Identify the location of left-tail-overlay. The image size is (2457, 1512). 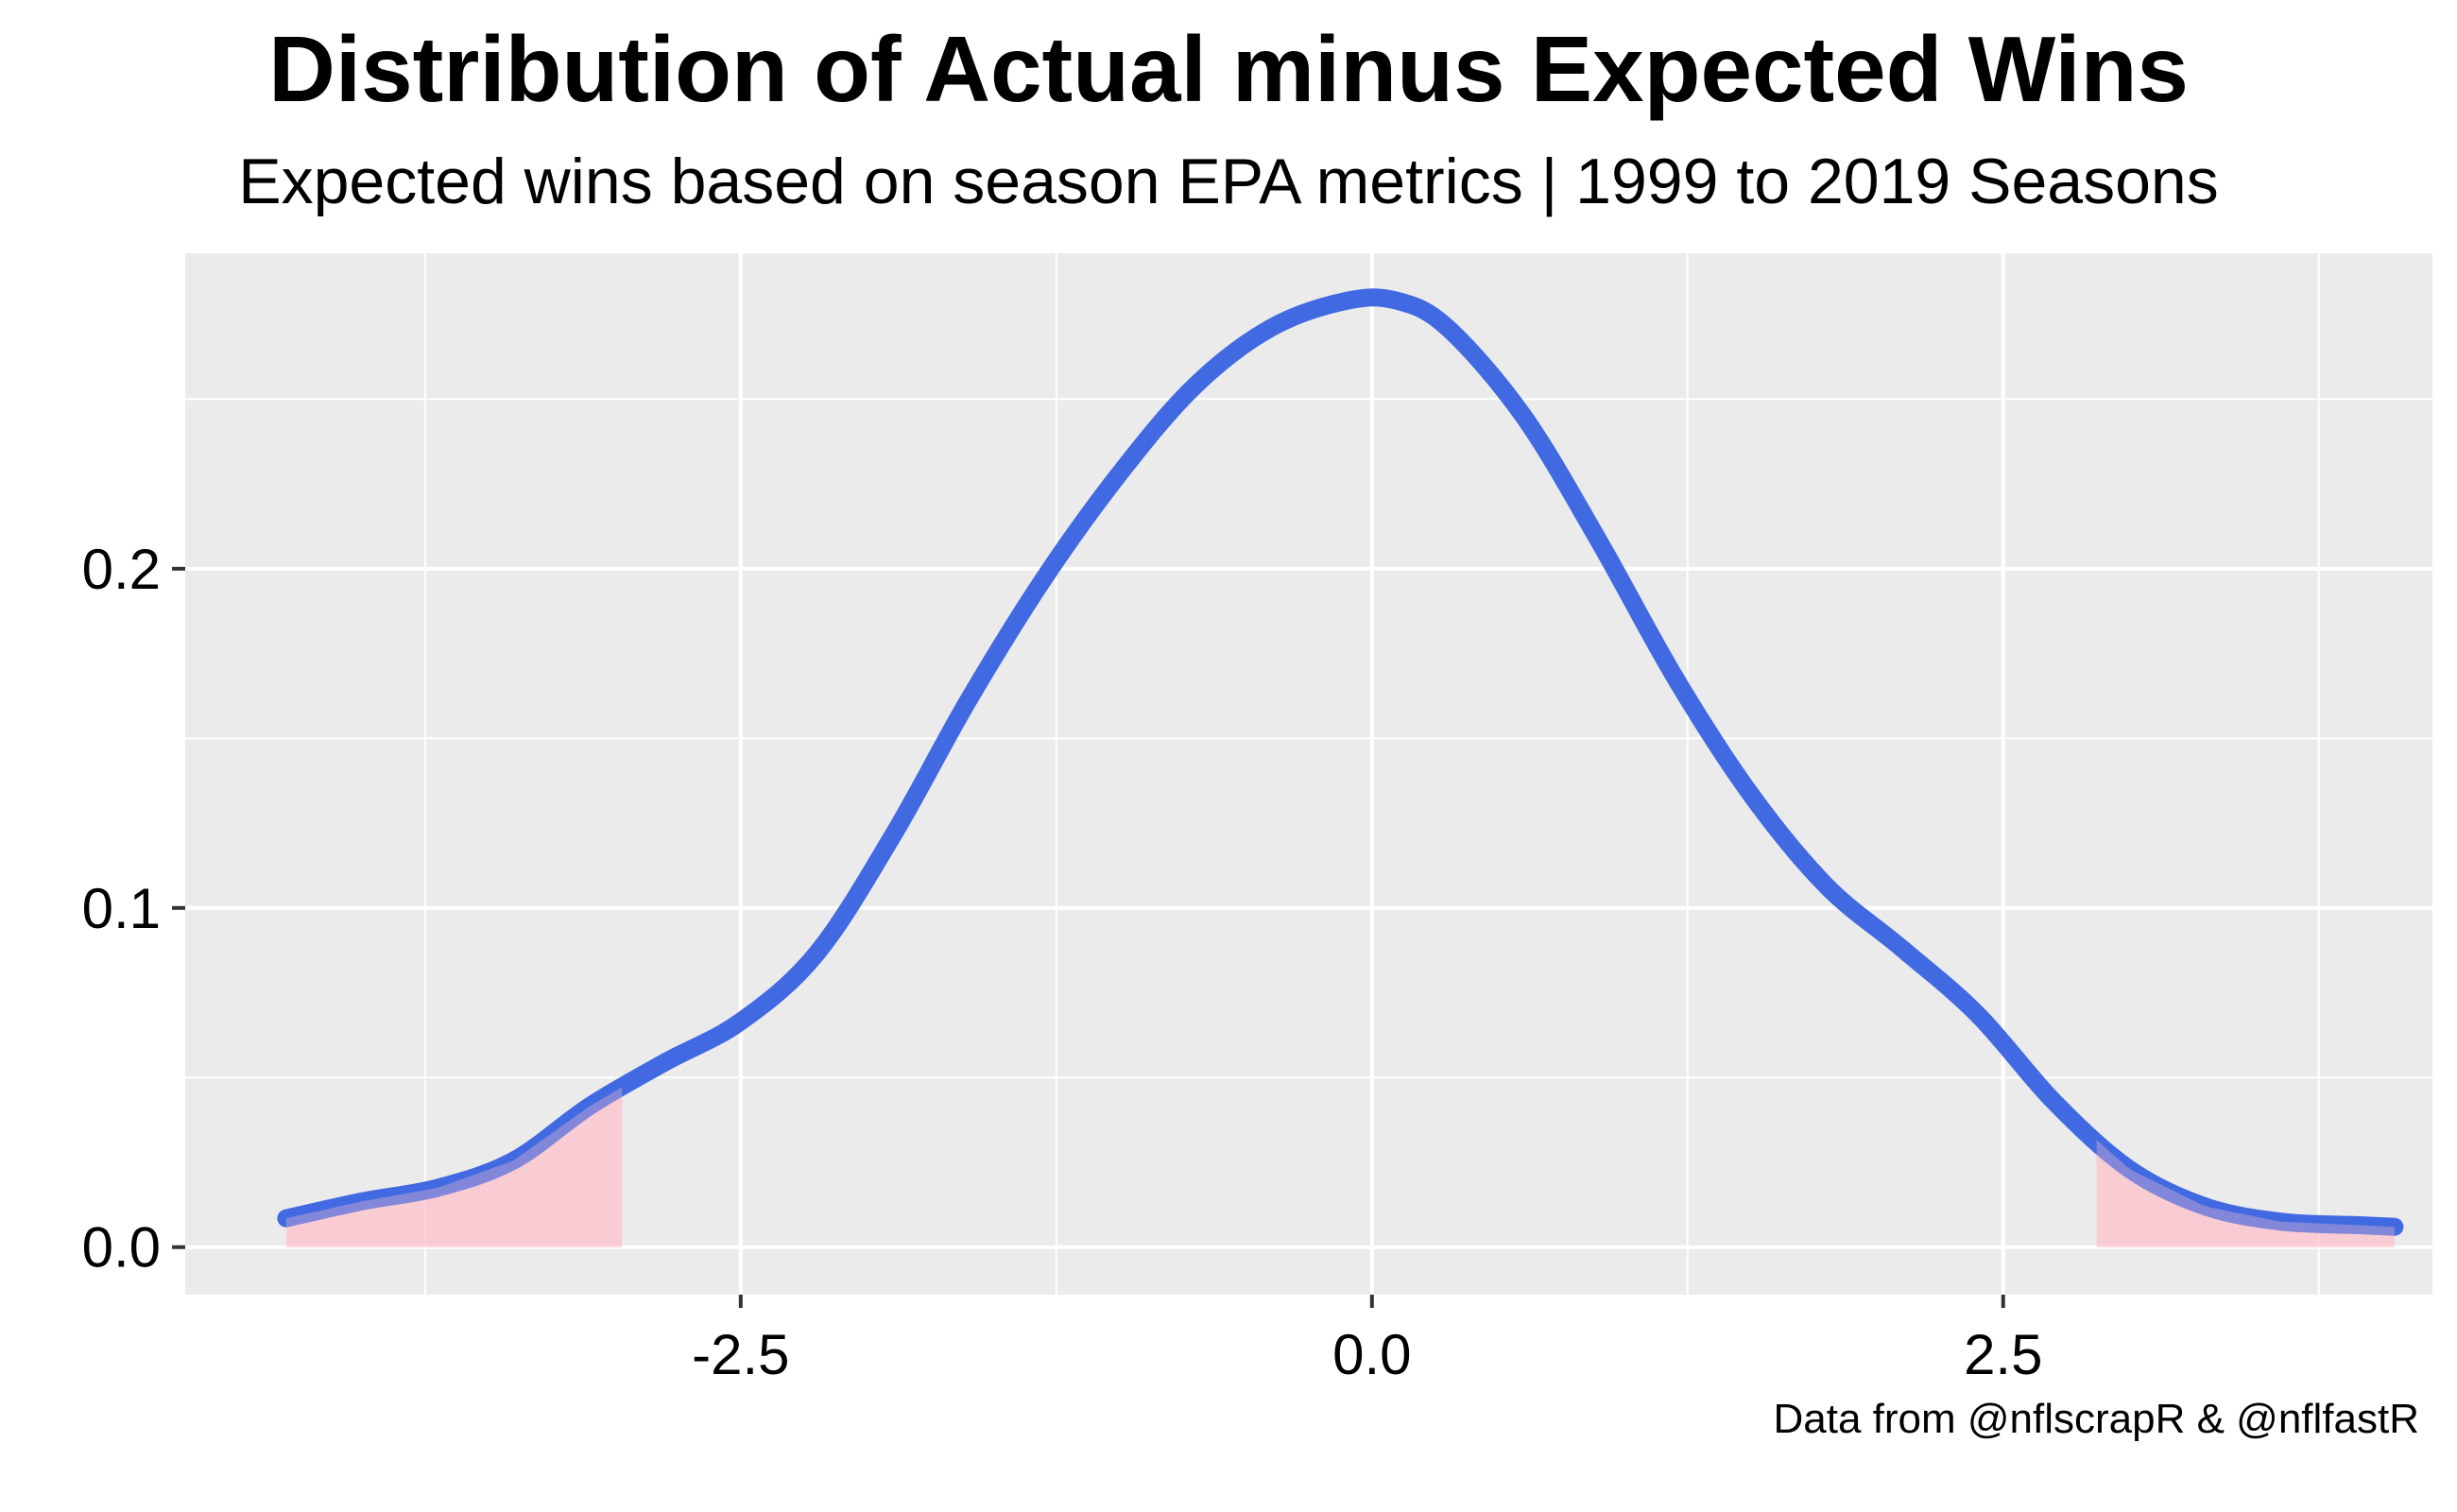
(454, 1167).